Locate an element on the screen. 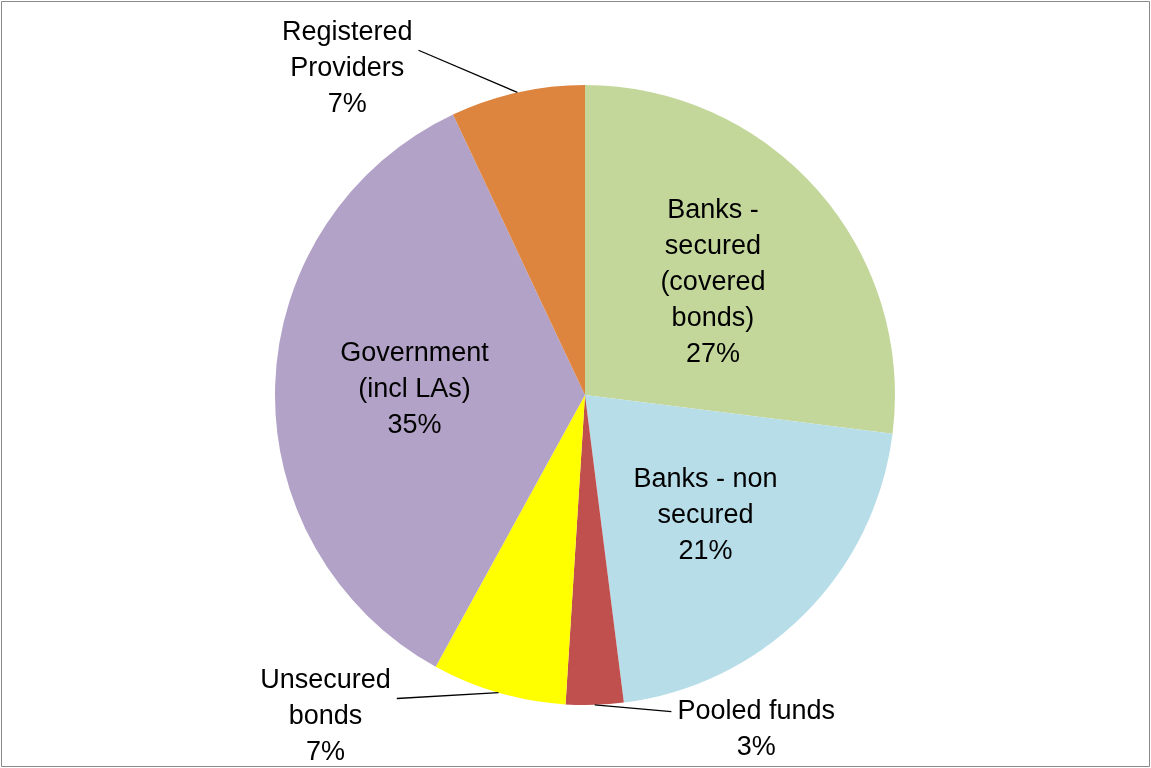  slice-label: Pooled funds is located at coordinates (756, 710).